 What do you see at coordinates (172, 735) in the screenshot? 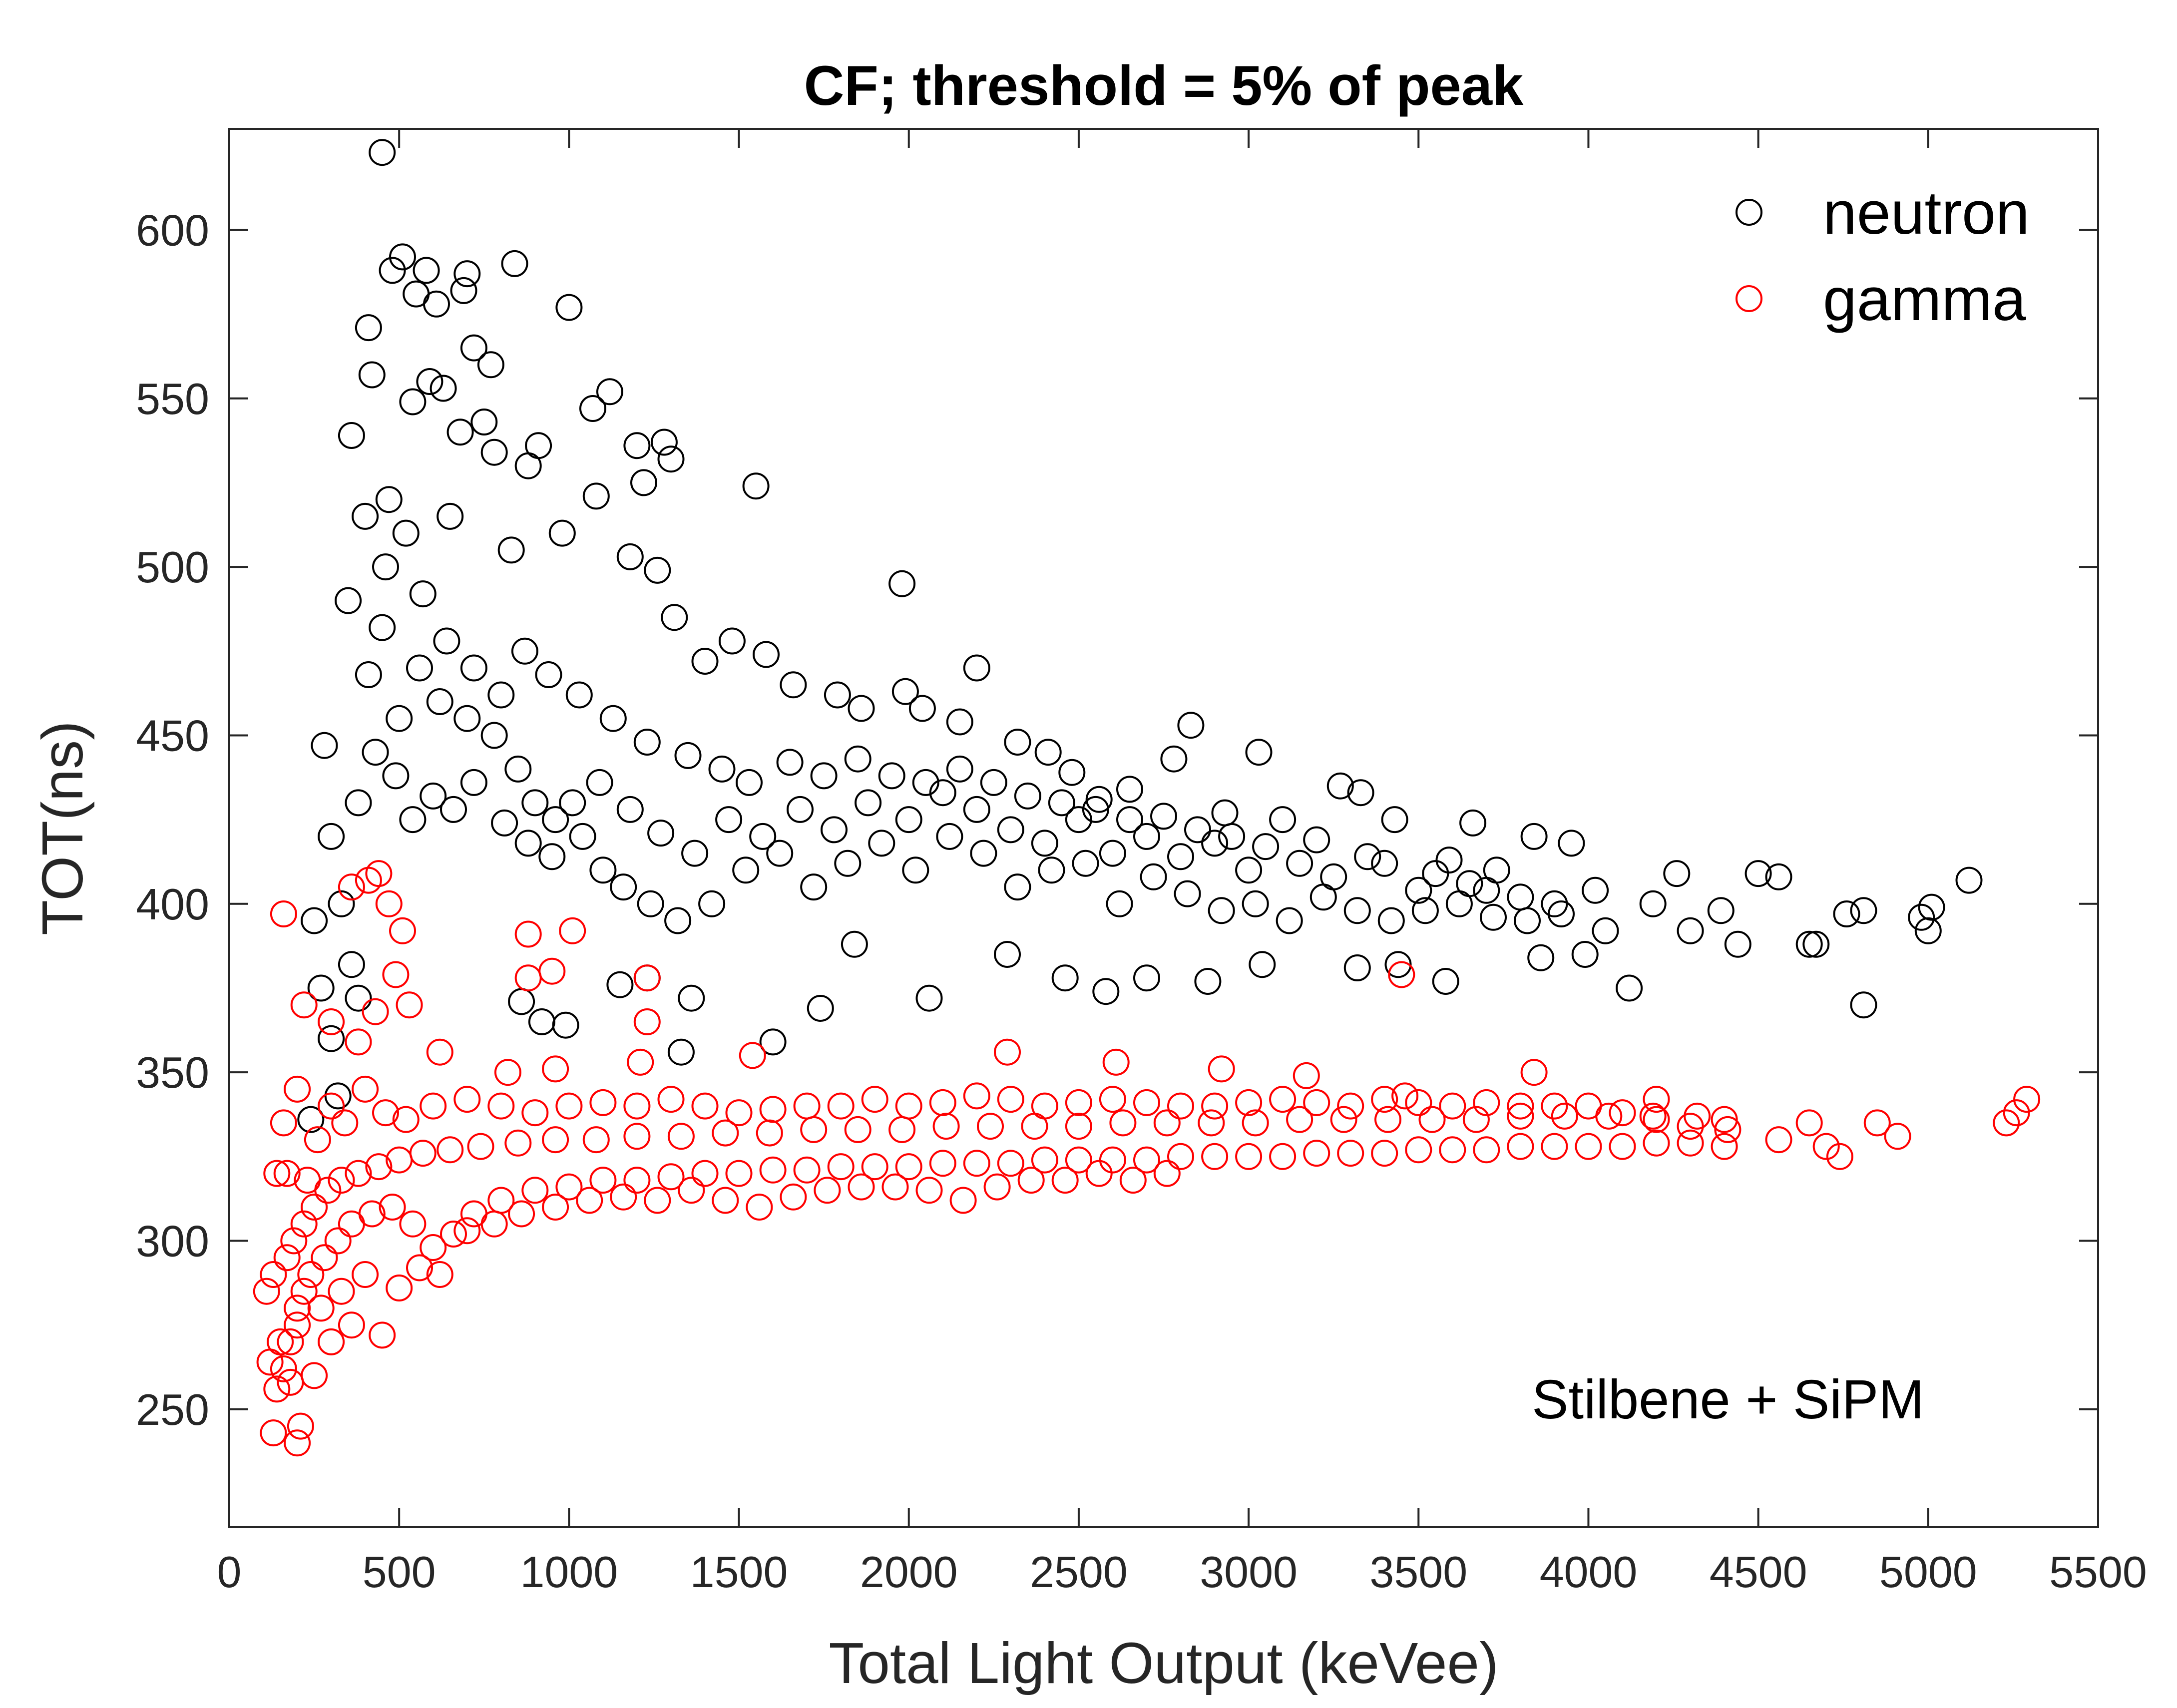
I see `y-tick-label: 450` at bounding box center [172, 735].